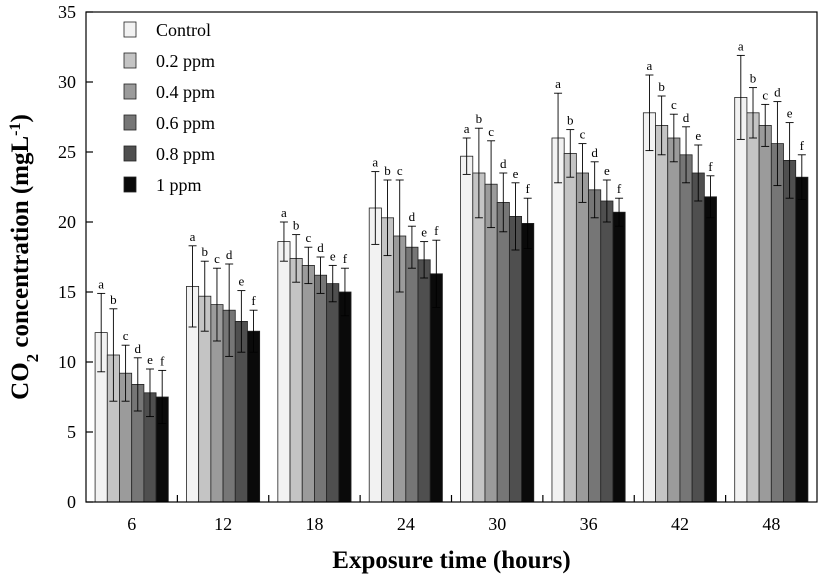 This screenshot has width=827, height=587. Describe the element at coordinates (771, 524) in the screenshot. I see `x-tick-label: 48` at that location.